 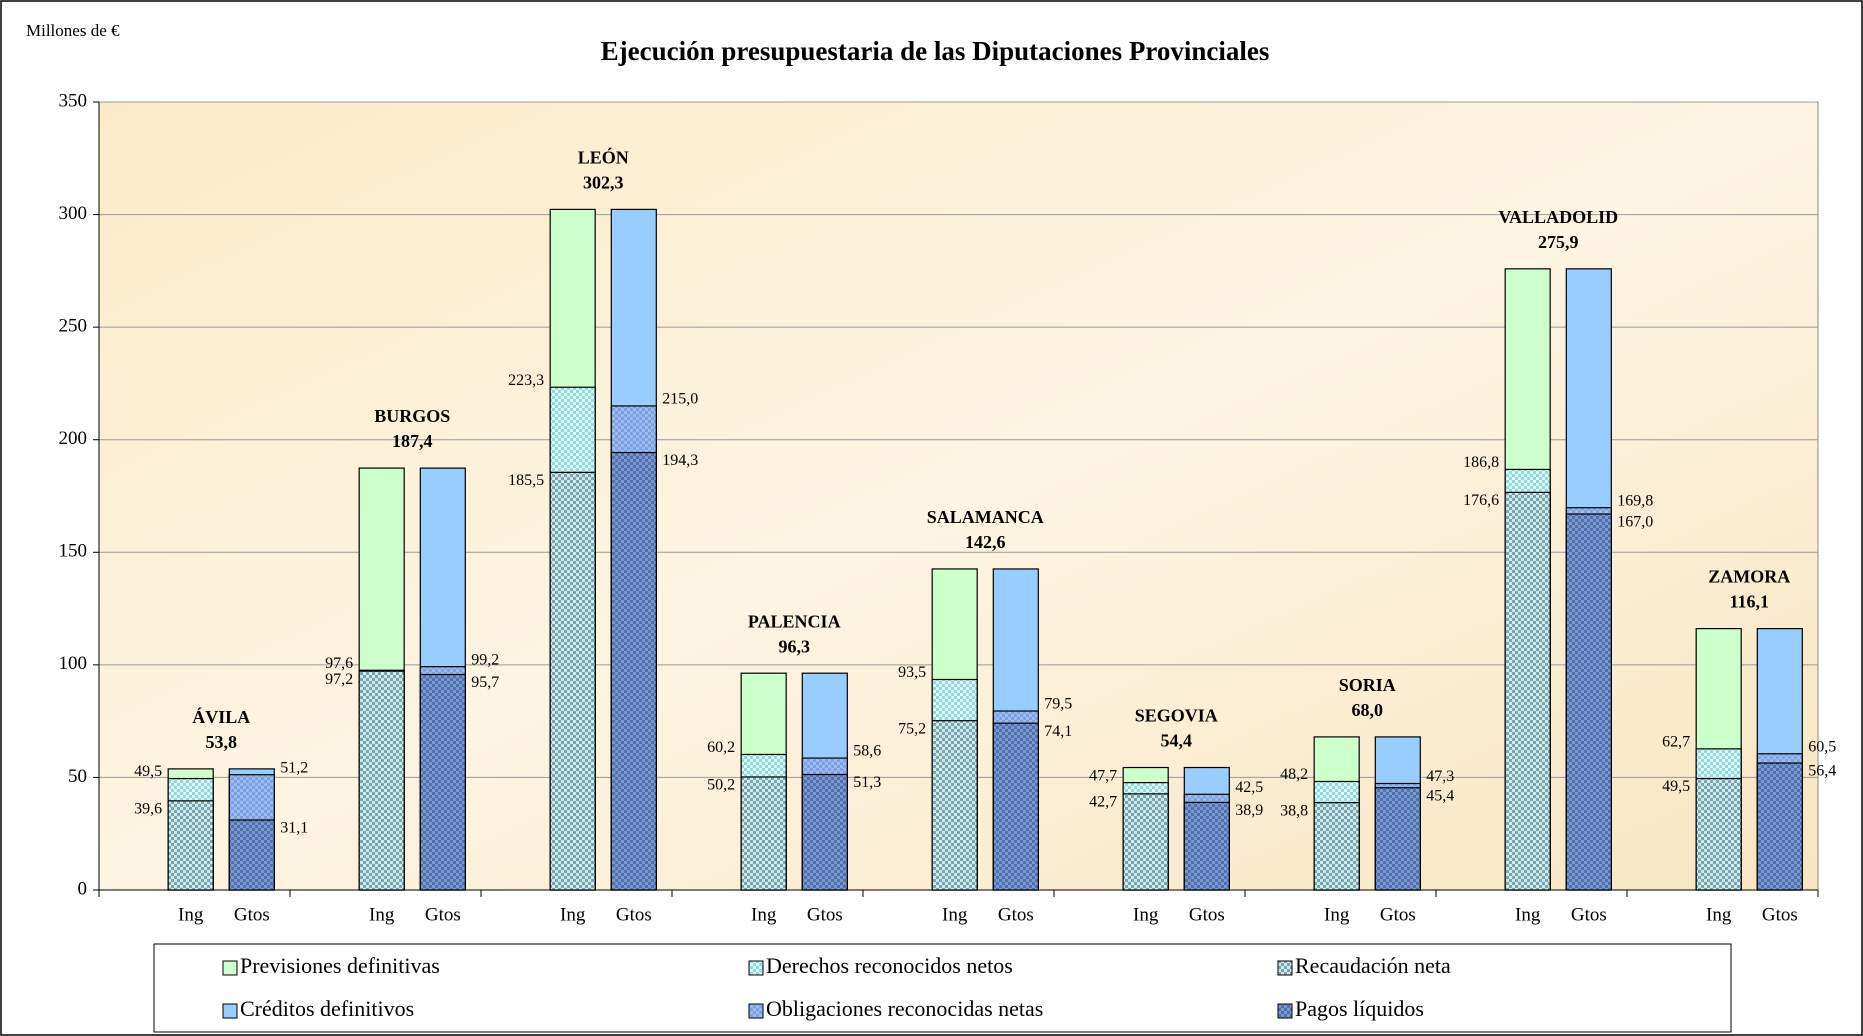 What do you see at coordinates (1103, 775) in the screenshot?
I see `value-label: 47,7` at bounding box center [1103, 775].